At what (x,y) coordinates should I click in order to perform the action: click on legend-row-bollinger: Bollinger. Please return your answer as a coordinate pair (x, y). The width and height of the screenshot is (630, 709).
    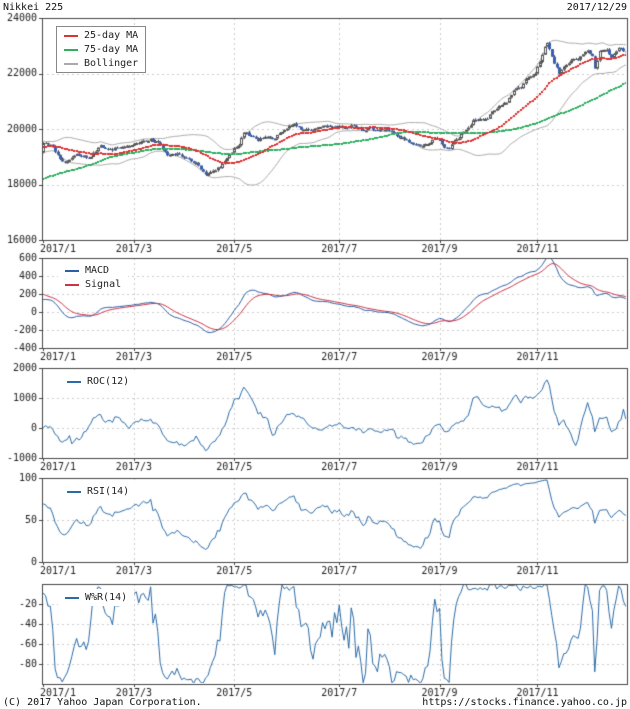
    Looking at the image, I should click on (101, 63).